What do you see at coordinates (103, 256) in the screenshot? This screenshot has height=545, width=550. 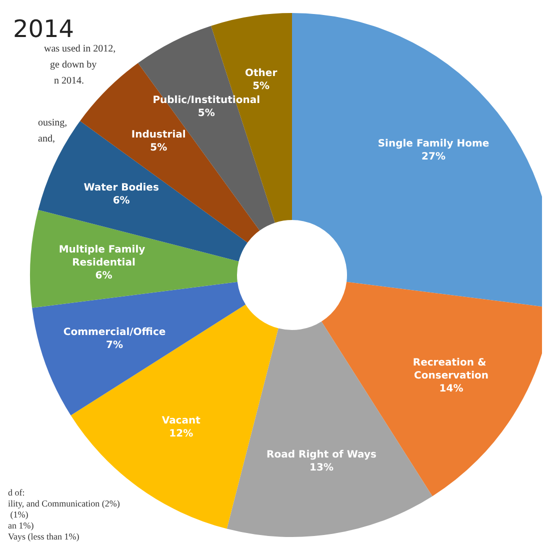 I see `slice-label: Multiple Family Residential` at bounding box center [103, 256].